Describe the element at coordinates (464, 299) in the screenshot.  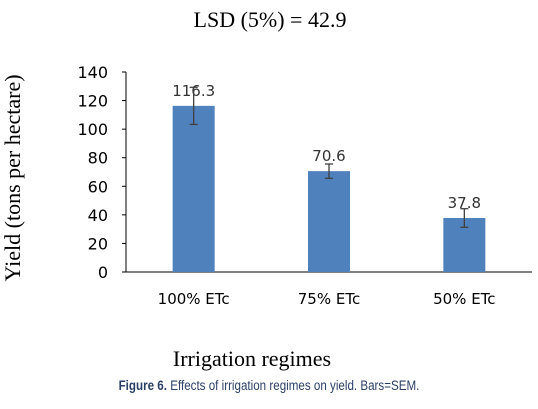
I see `x-tick-label: 50% ETc` at that location.